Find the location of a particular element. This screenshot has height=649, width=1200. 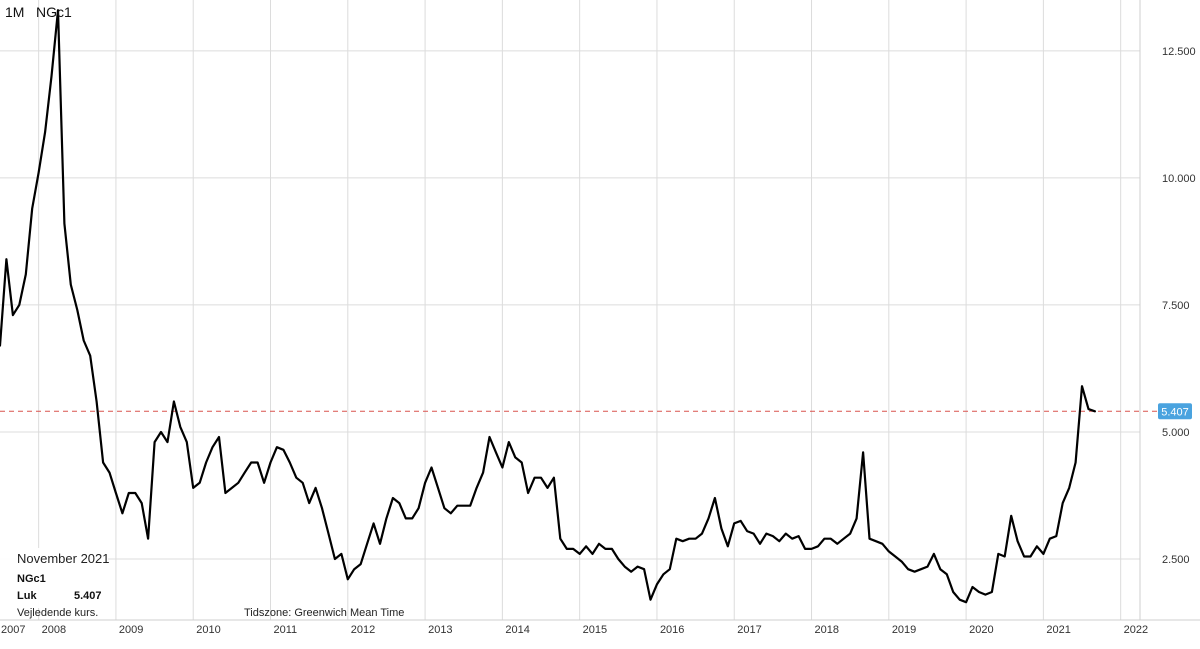

y-tick-label: 5.000 is located at coordinates (1176, 433).